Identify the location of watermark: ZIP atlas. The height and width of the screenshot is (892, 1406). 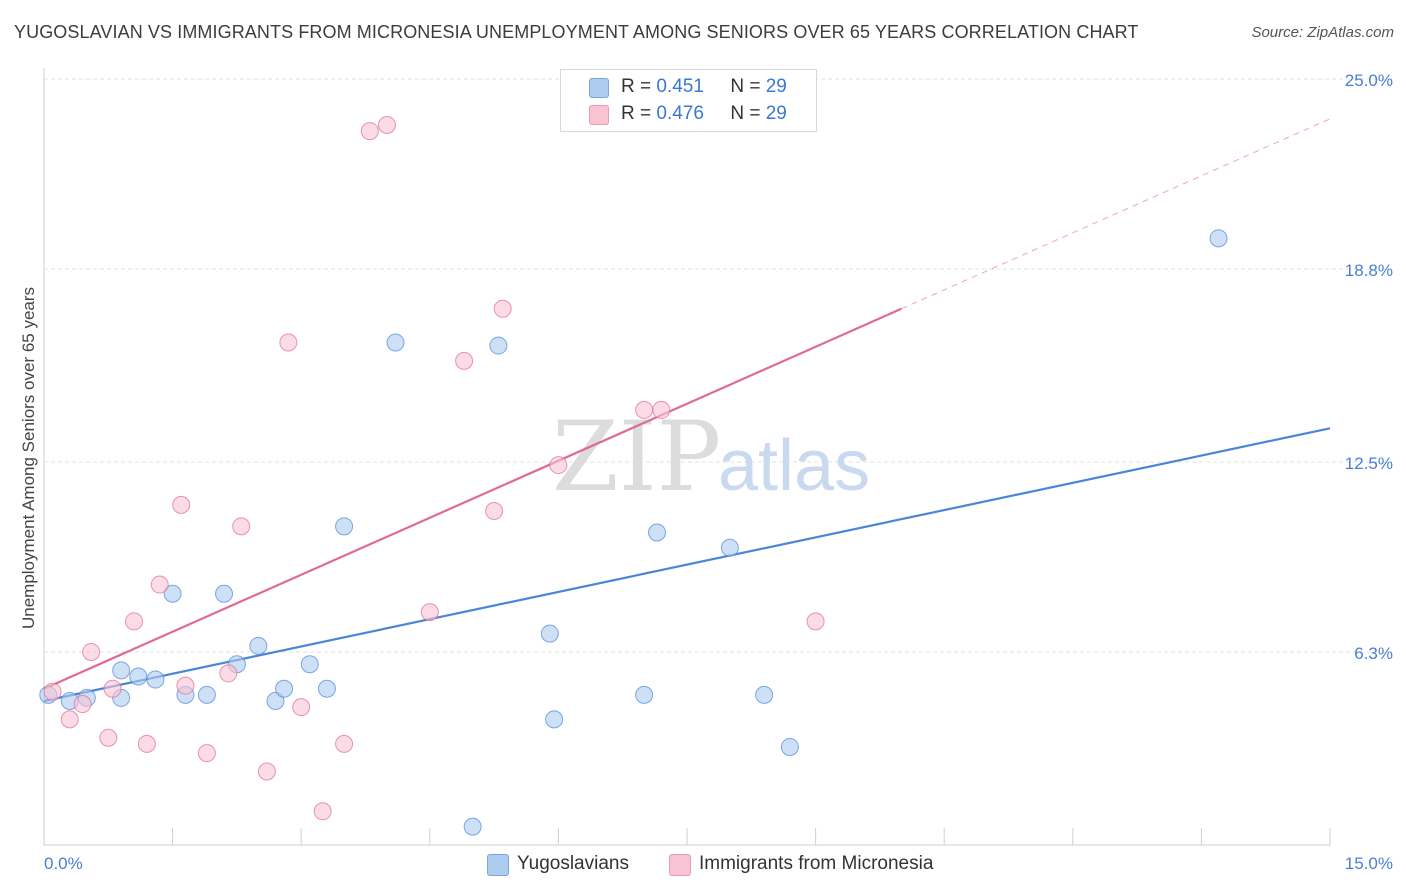
(711, 457).